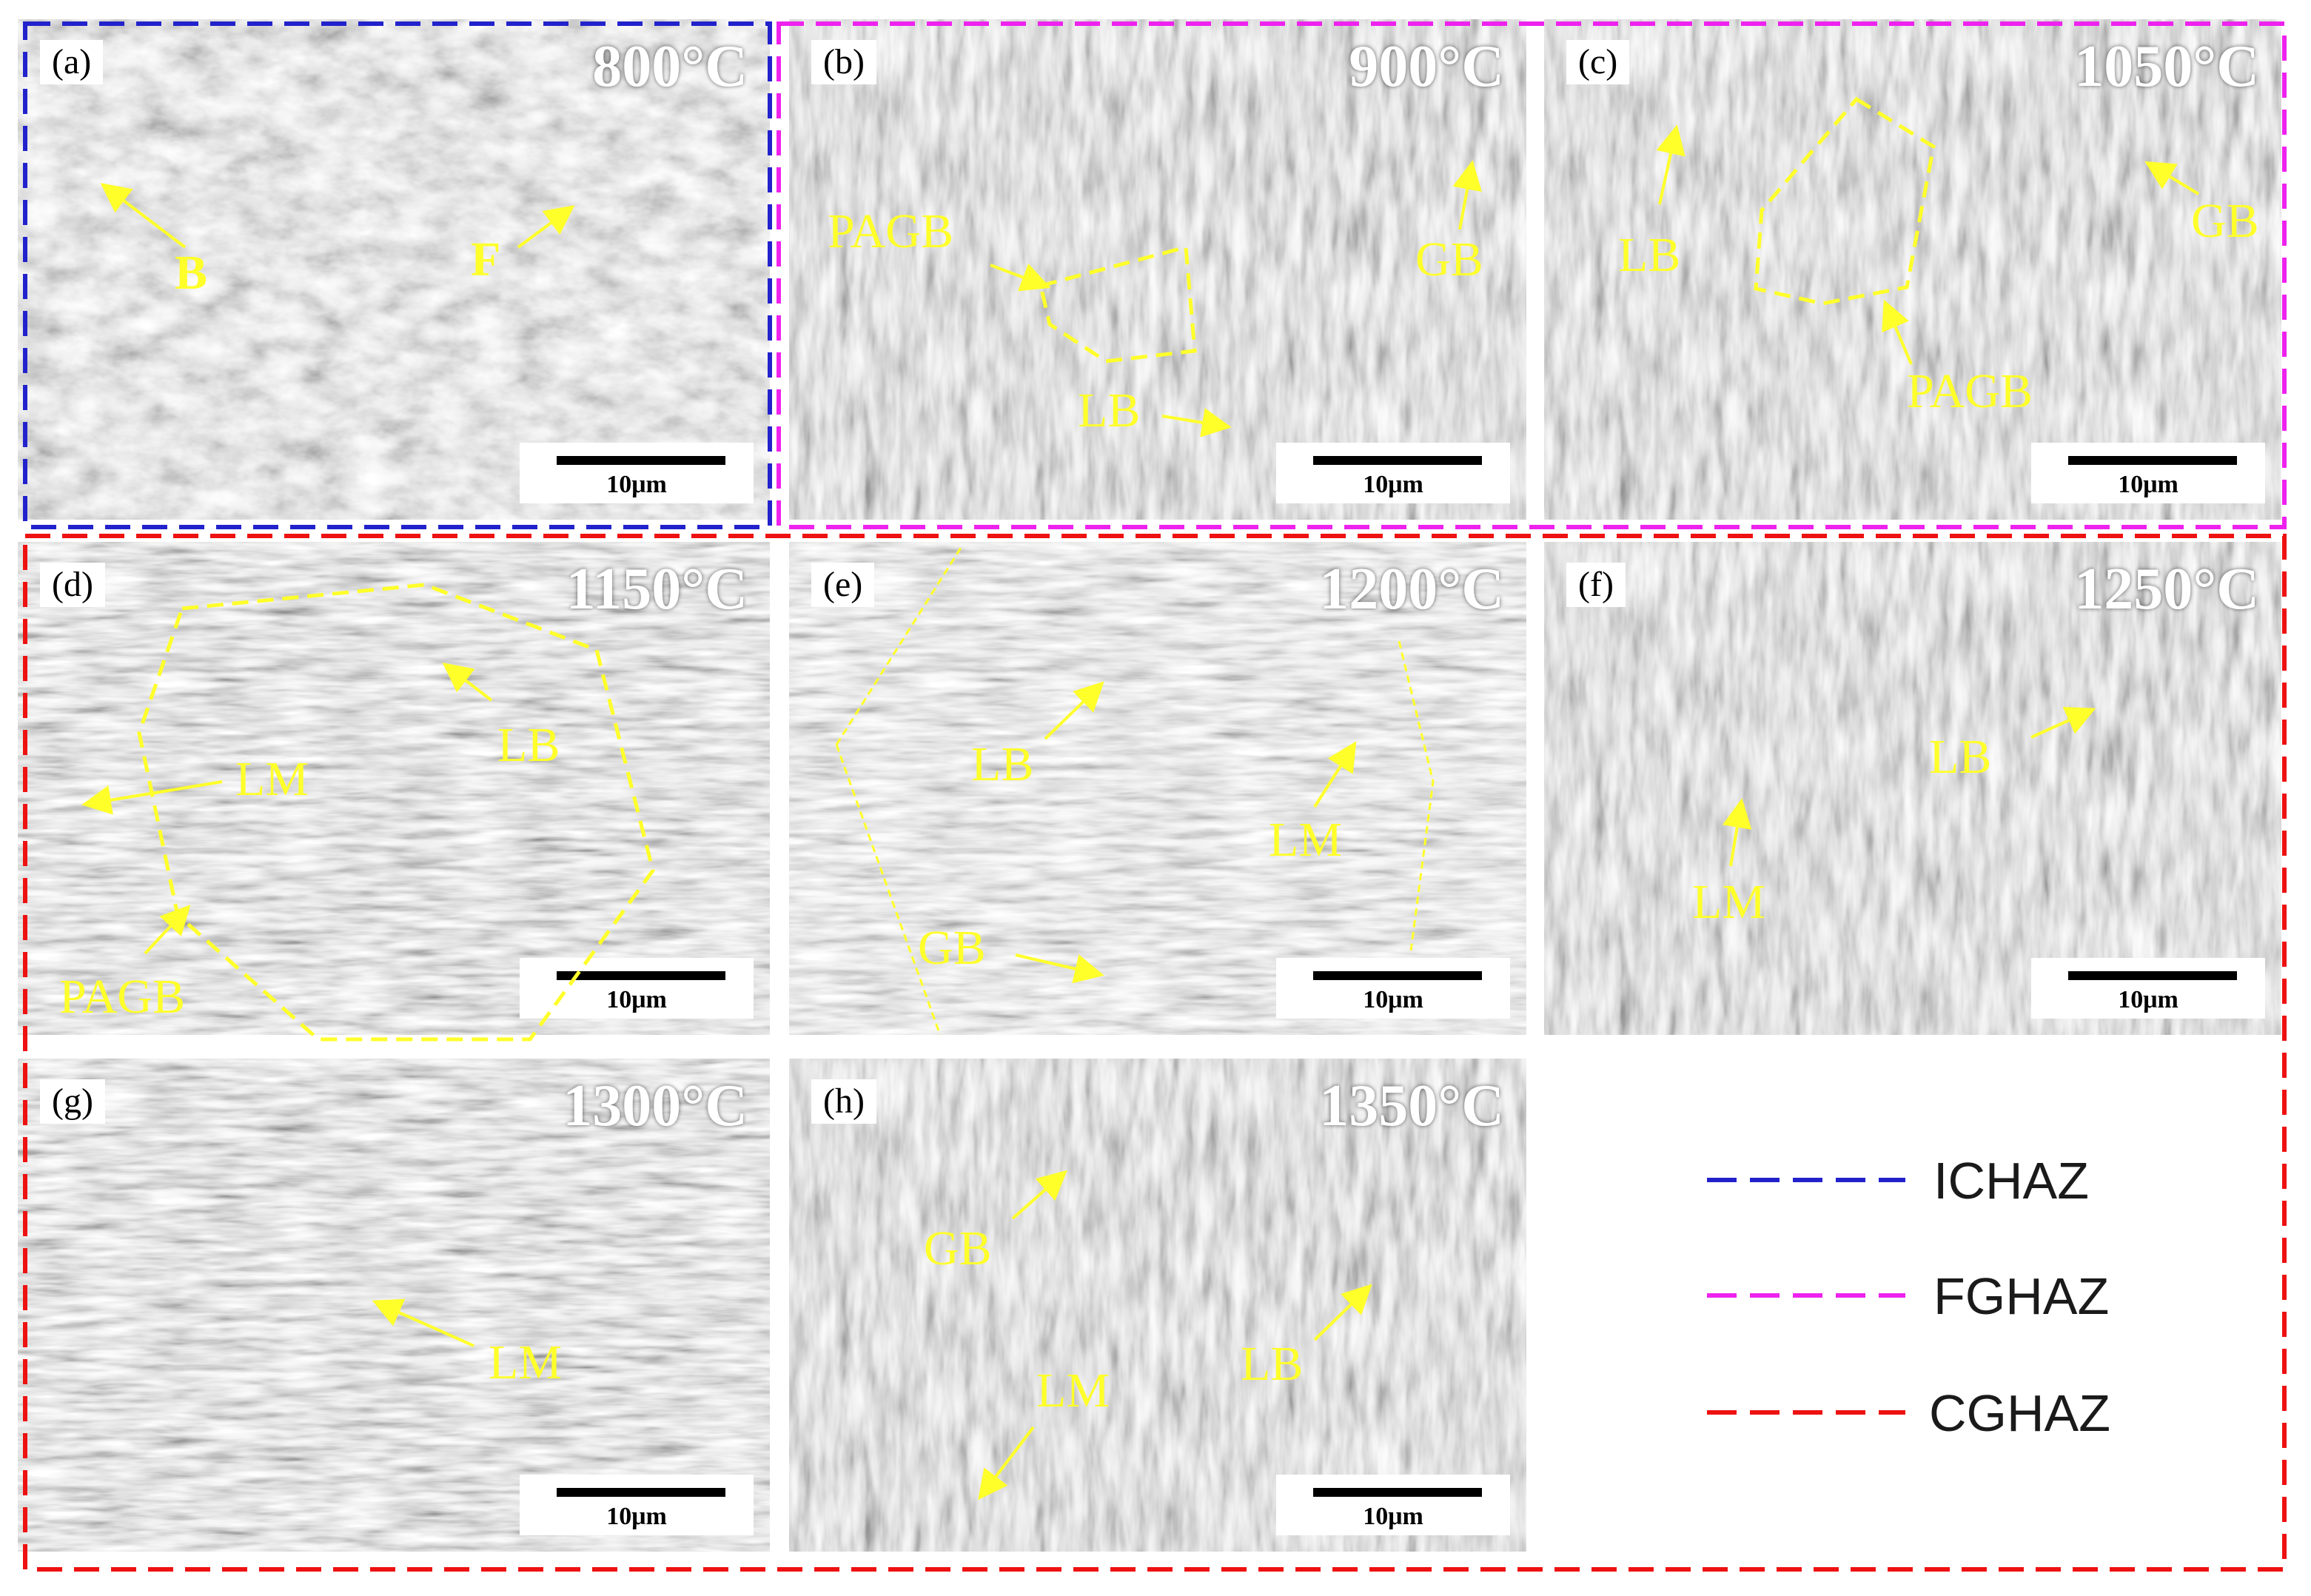 This screenshot has width=2311, height=1596. I want to click on temperature-label: 1250°C, so click(2166, 589).